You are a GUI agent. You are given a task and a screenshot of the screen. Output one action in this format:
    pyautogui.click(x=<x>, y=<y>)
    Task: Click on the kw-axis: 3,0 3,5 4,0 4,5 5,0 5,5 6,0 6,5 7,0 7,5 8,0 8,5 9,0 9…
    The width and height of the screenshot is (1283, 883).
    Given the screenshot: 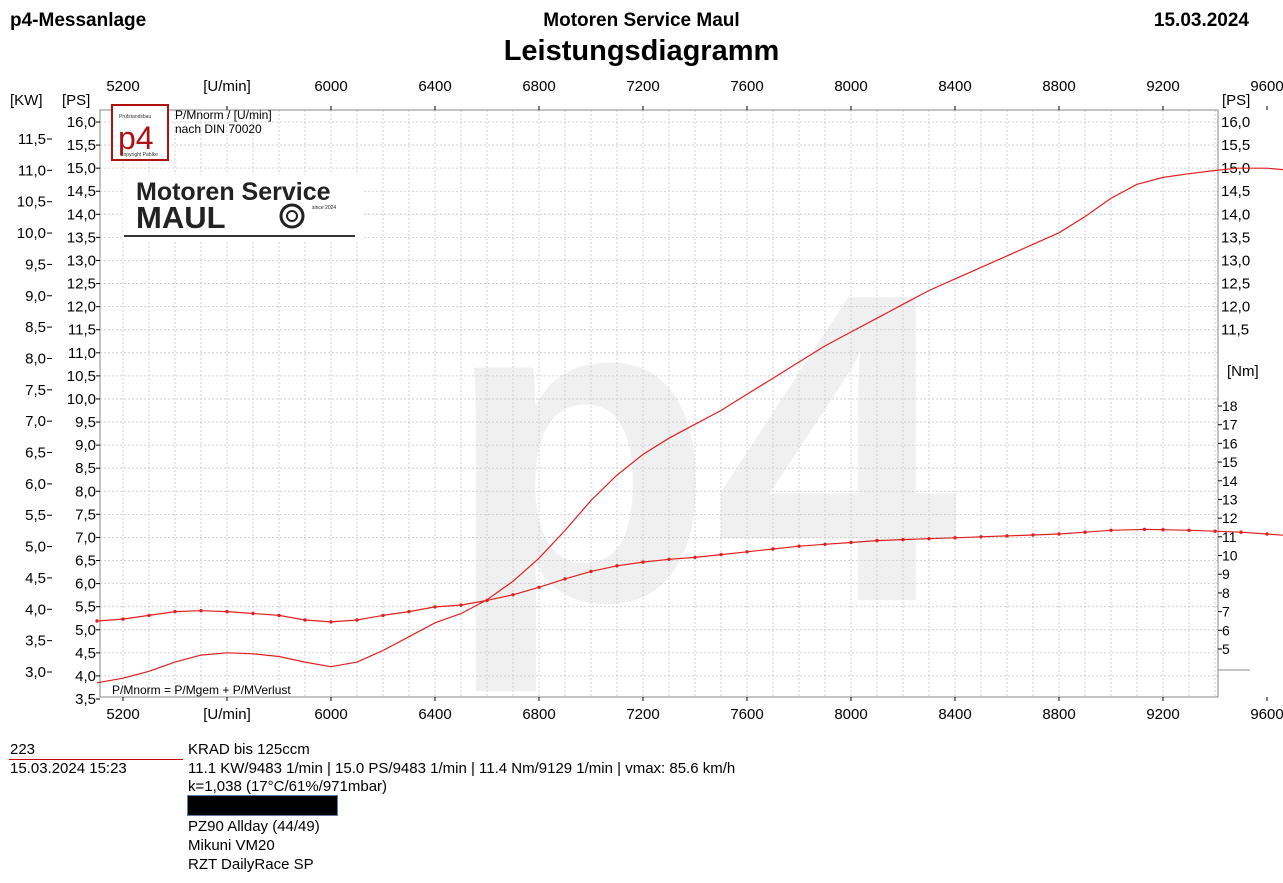 What is the action you would take?
    pyautogui.click(x=34, y=406)
    